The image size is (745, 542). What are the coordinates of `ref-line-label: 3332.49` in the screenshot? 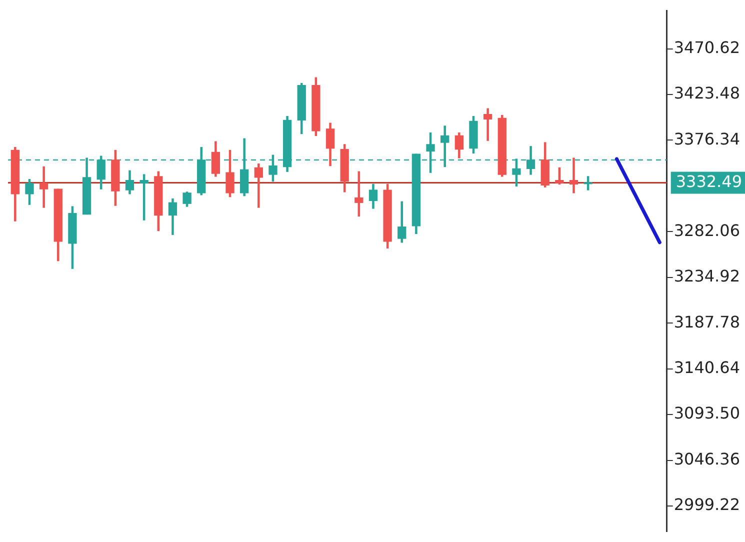 It's located at (709, 181).